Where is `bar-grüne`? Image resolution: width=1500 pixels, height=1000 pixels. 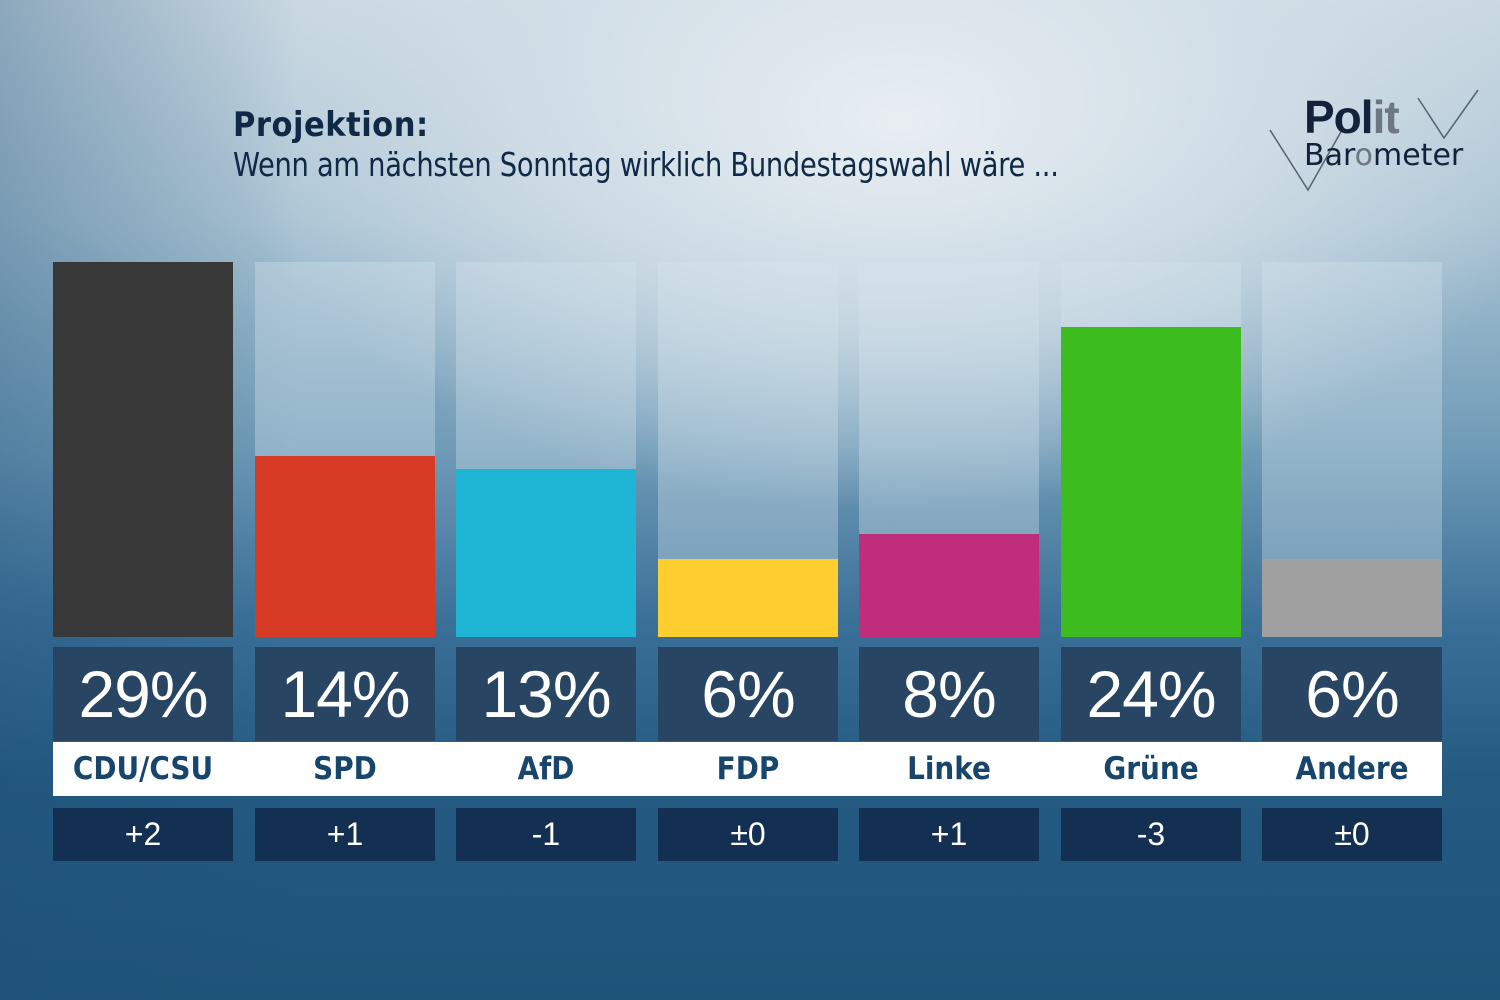 bar-grüne is located at coordinates (1151, 481).